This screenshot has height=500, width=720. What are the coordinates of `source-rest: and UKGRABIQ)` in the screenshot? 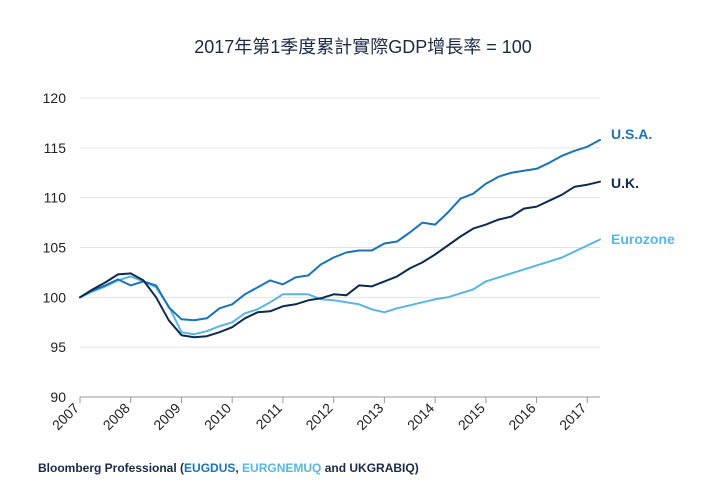 It's located at (370, 468).